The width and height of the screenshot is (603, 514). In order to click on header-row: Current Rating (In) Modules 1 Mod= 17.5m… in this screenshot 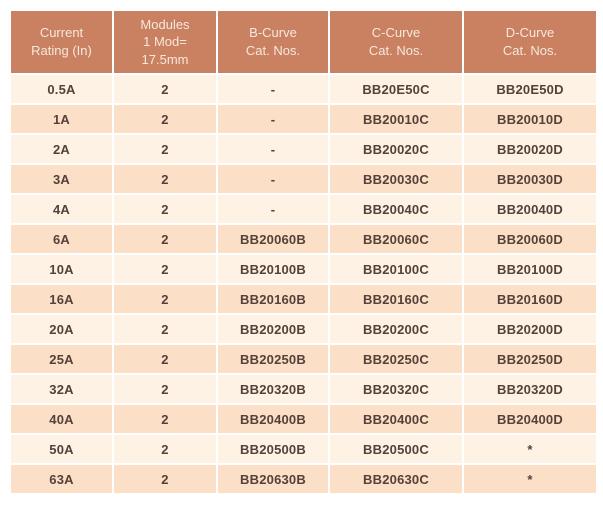, I will do `click(303, 42)`.